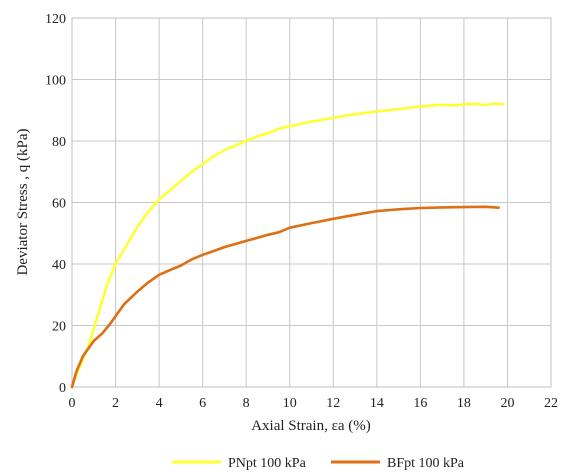  I want to click on legend: PNpt 100 kPa BFpt 100 kPa, so click(318, 463).